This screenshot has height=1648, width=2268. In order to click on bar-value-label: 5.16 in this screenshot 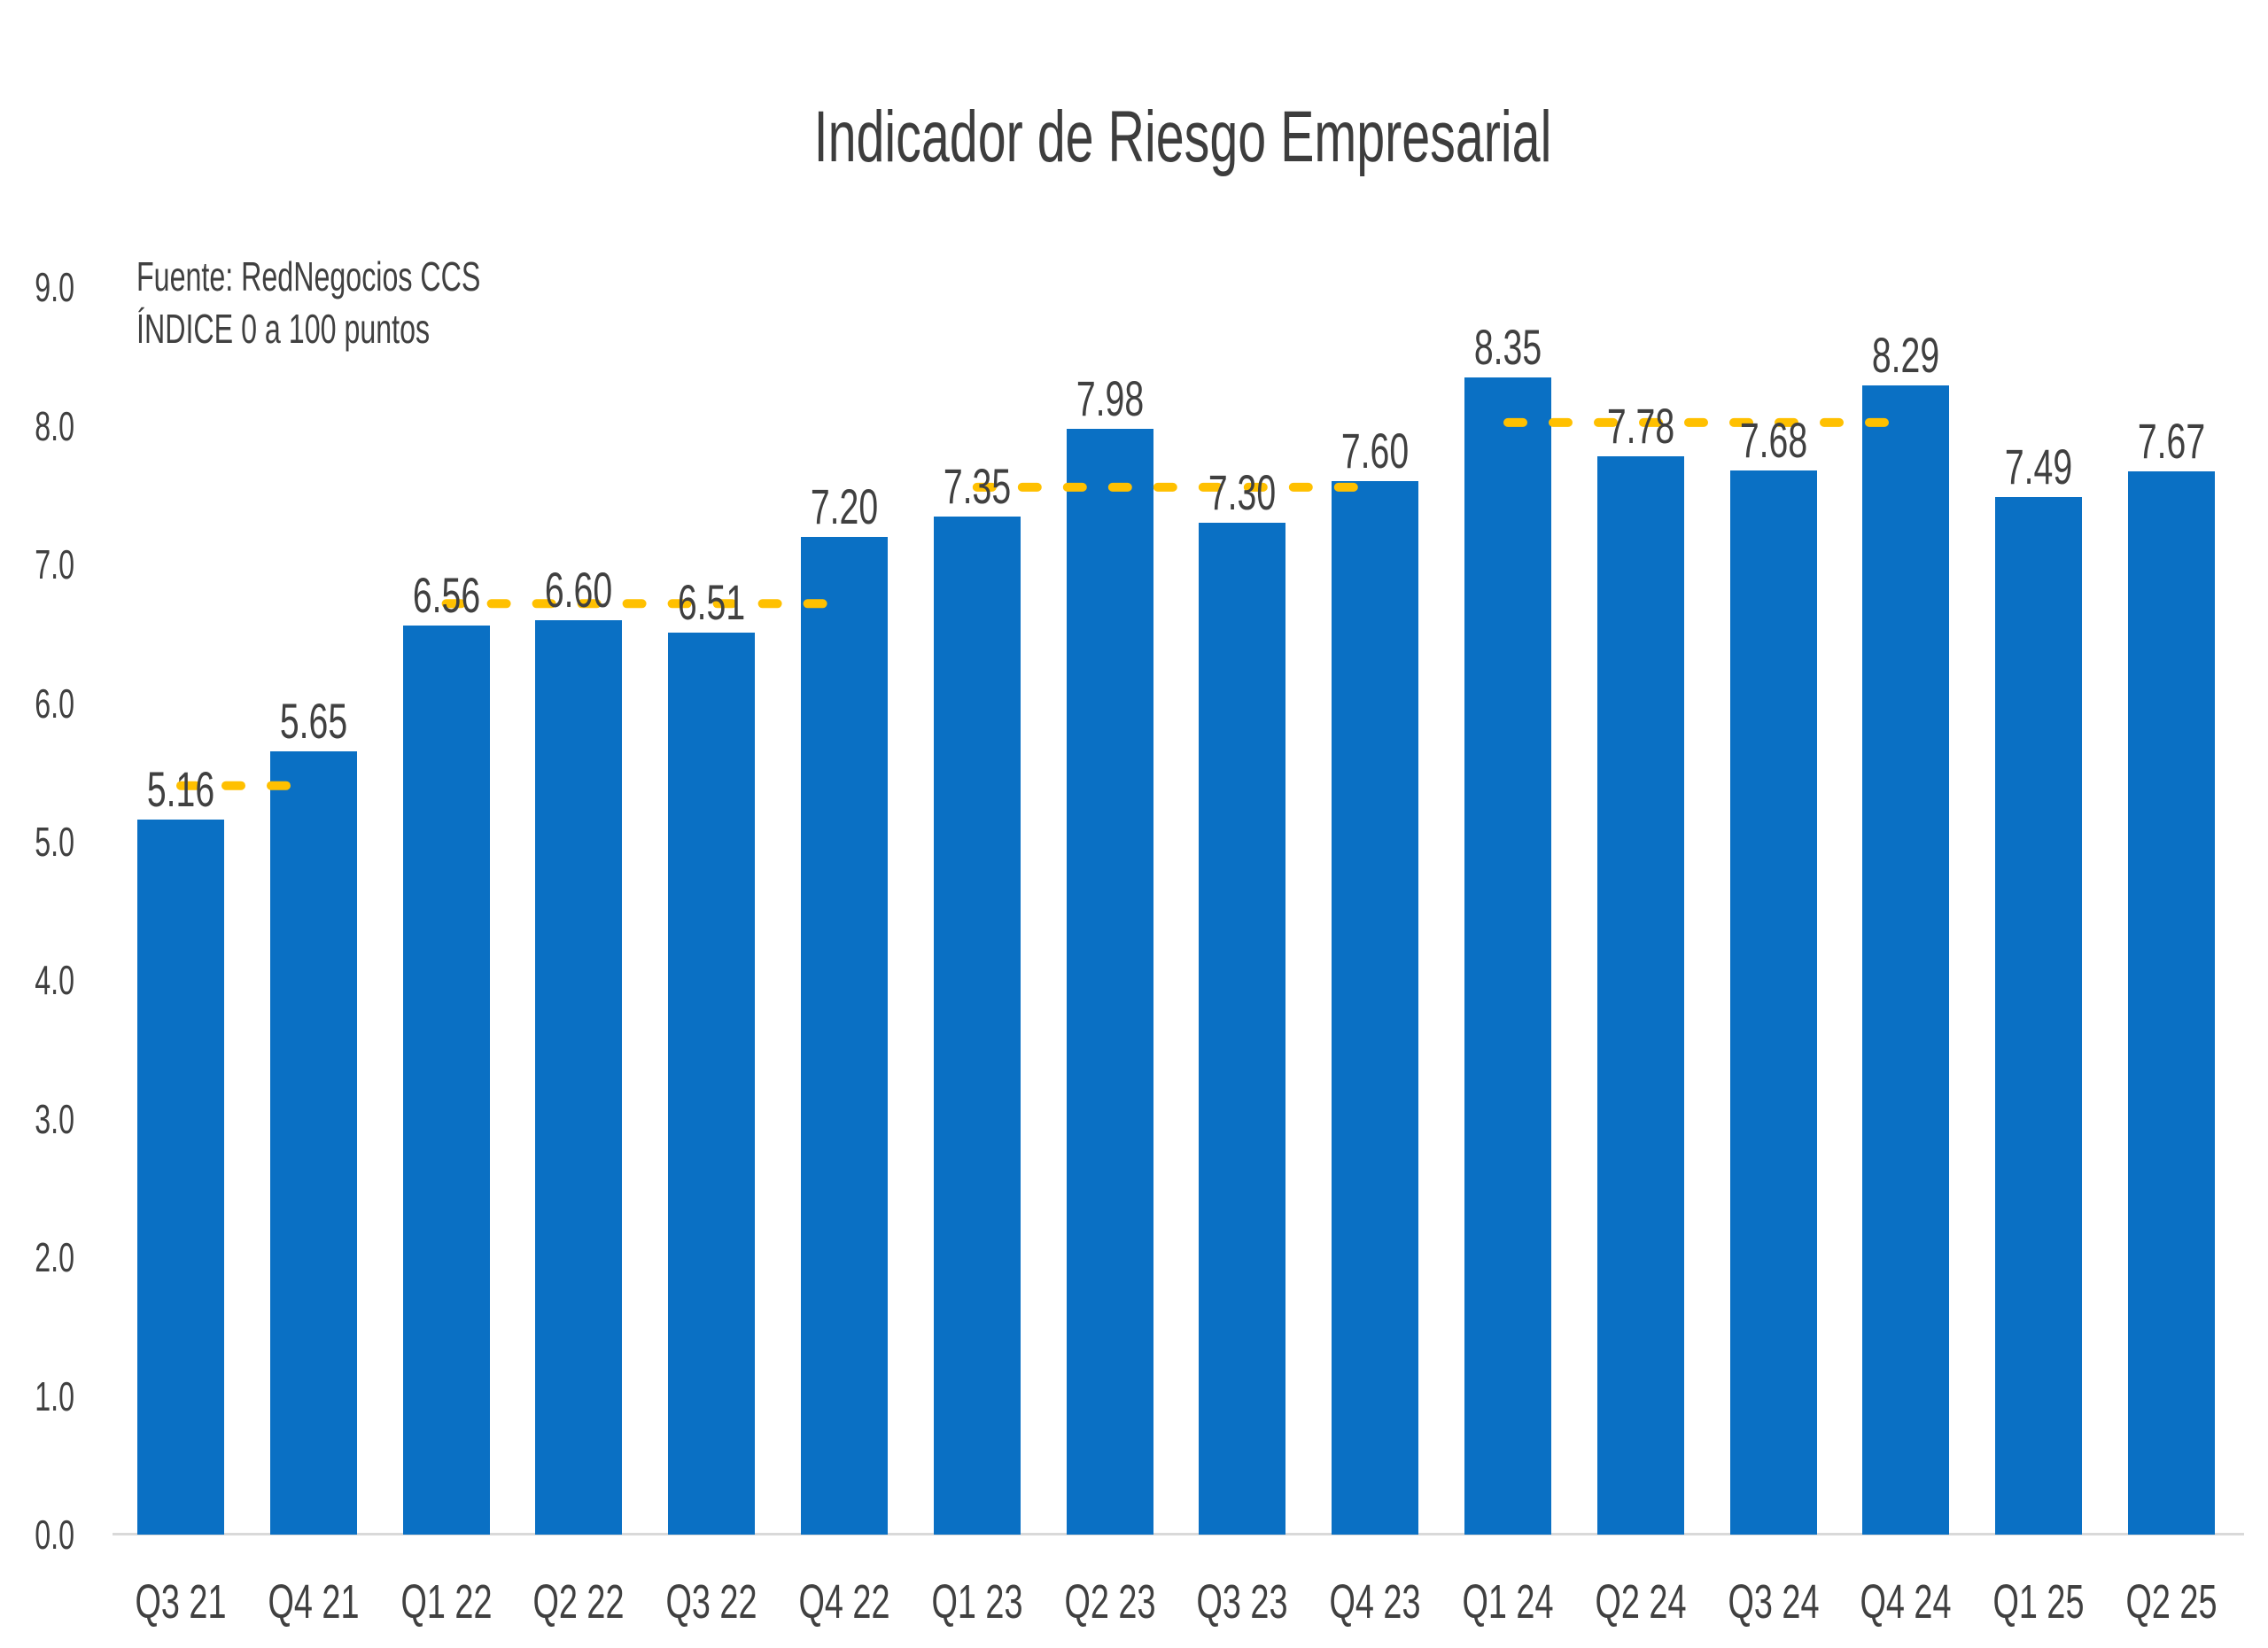, I will do `click(180, 789)`.